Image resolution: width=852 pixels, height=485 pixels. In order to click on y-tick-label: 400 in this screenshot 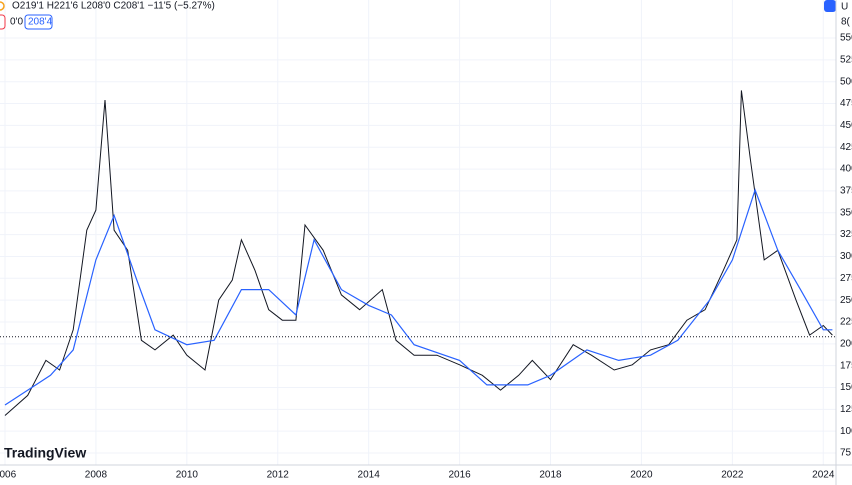, I will do `click(846, 169)`.